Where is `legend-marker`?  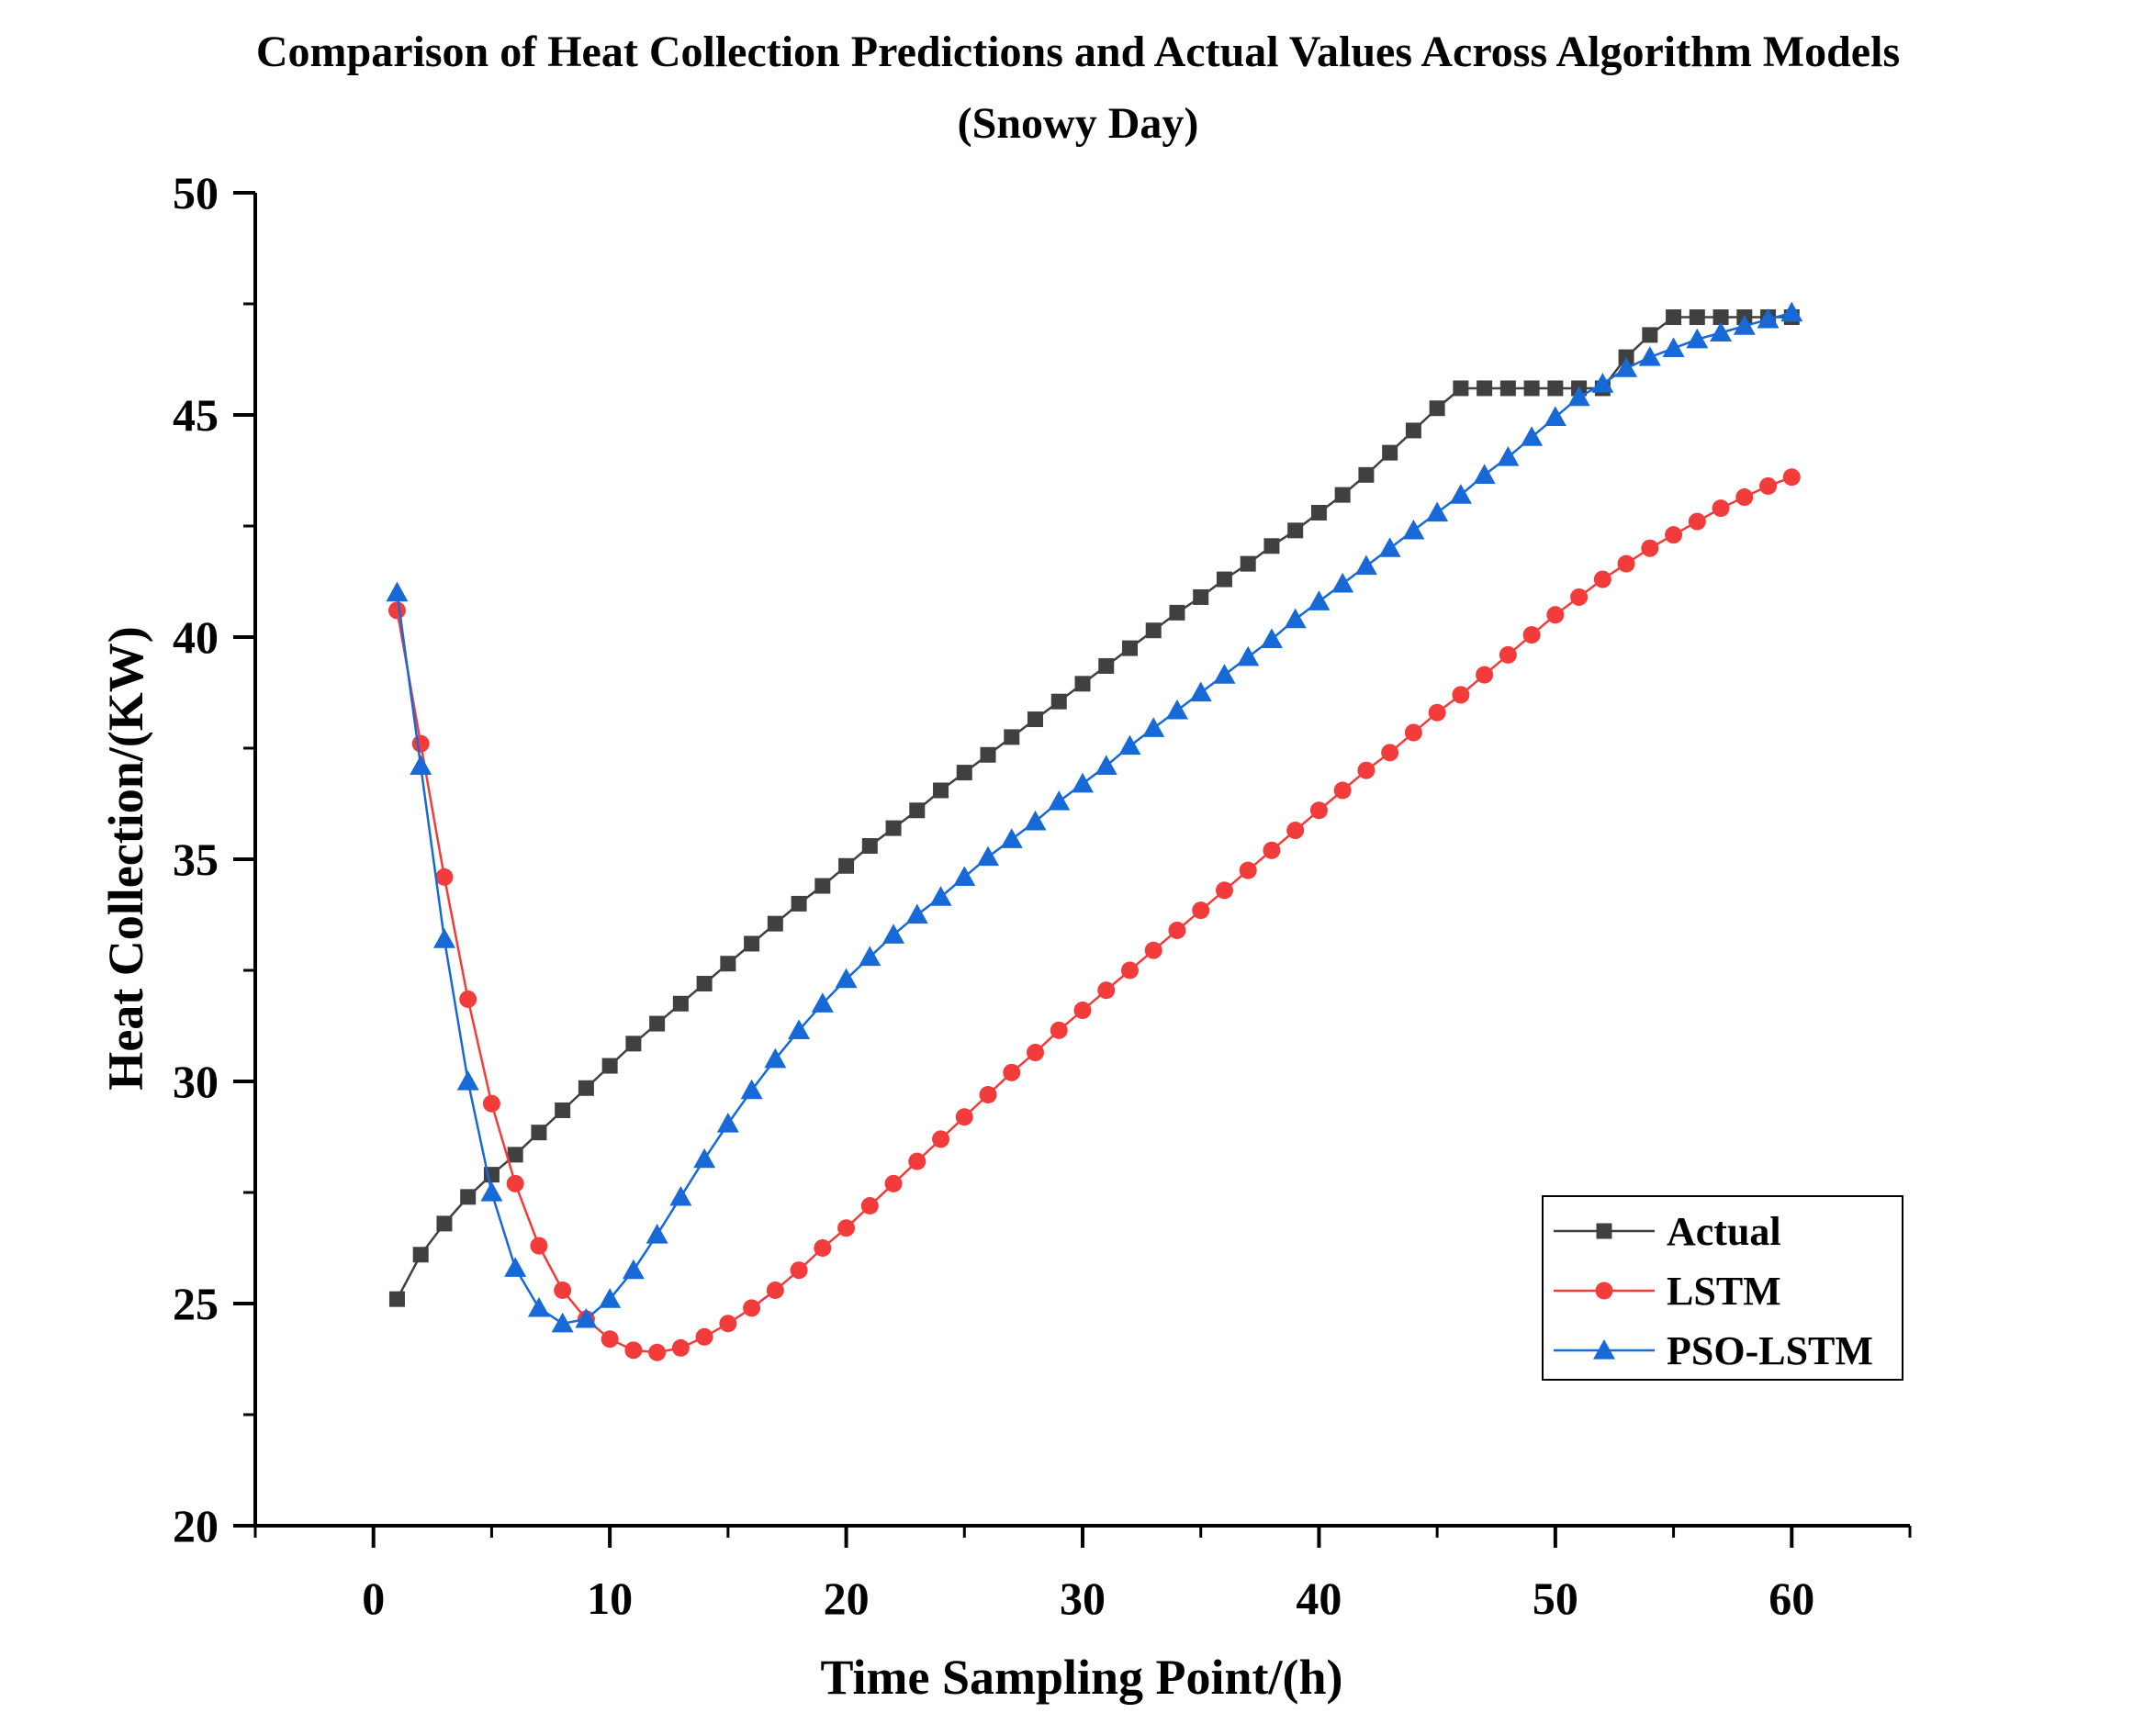
legend-marker is located at coordinates (1604, 1349).